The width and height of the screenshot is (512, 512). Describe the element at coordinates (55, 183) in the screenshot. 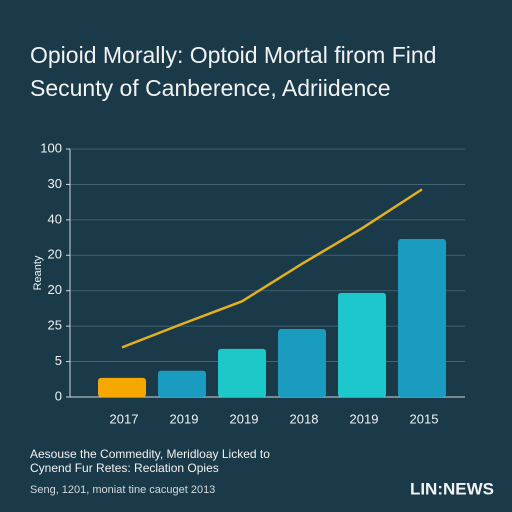

I see `y-tick-label: 30` at that location.